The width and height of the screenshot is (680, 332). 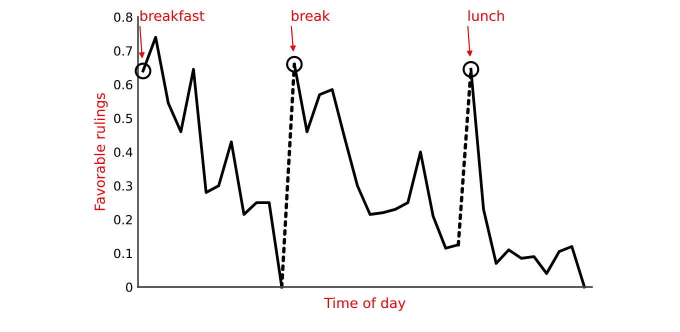 I want to click on y-tick-label: 0.5, so click(x=123, y=119).